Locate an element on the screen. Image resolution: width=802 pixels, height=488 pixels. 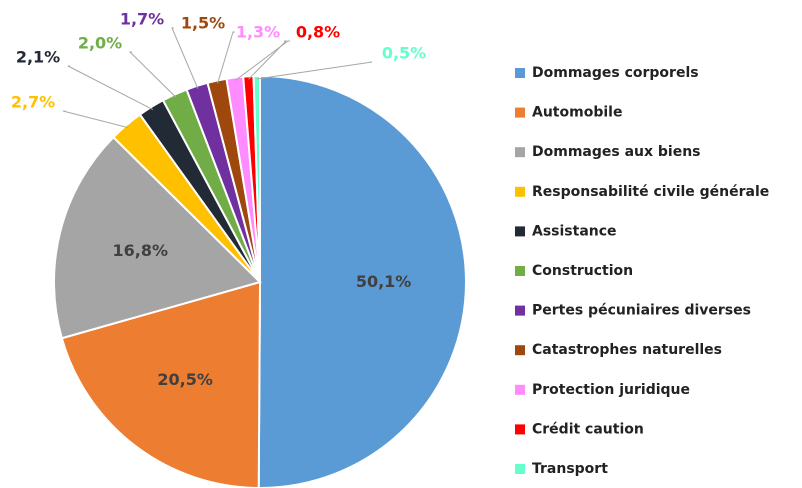
data-label: 16,8% is located at coordinates (141, 250).